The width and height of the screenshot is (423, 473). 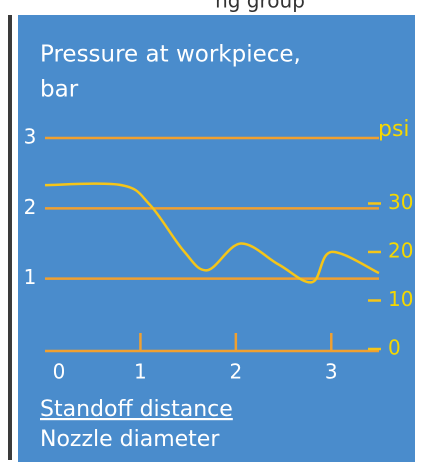 What do you see at coordinates (59, 372) in the screenshot?
I see `x-tick-label: 0` at bounding box center [59, 372].